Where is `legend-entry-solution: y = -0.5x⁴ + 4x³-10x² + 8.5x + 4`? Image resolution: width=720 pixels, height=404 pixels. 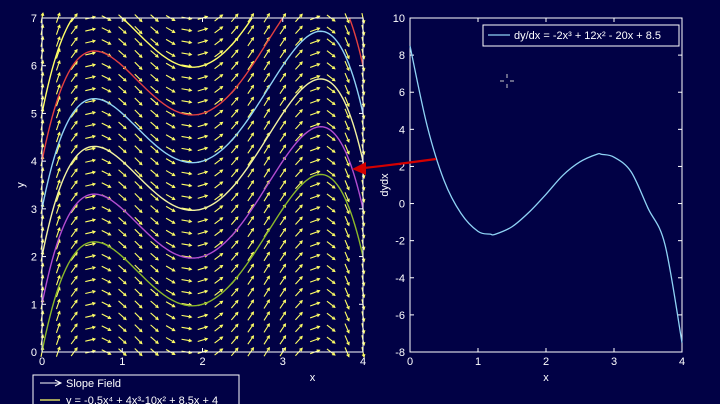
legend-entry-solution: y = -0.5x⁴ + 4x³-10x² + 8.5x + 4 is located at coordinates (129, 399).